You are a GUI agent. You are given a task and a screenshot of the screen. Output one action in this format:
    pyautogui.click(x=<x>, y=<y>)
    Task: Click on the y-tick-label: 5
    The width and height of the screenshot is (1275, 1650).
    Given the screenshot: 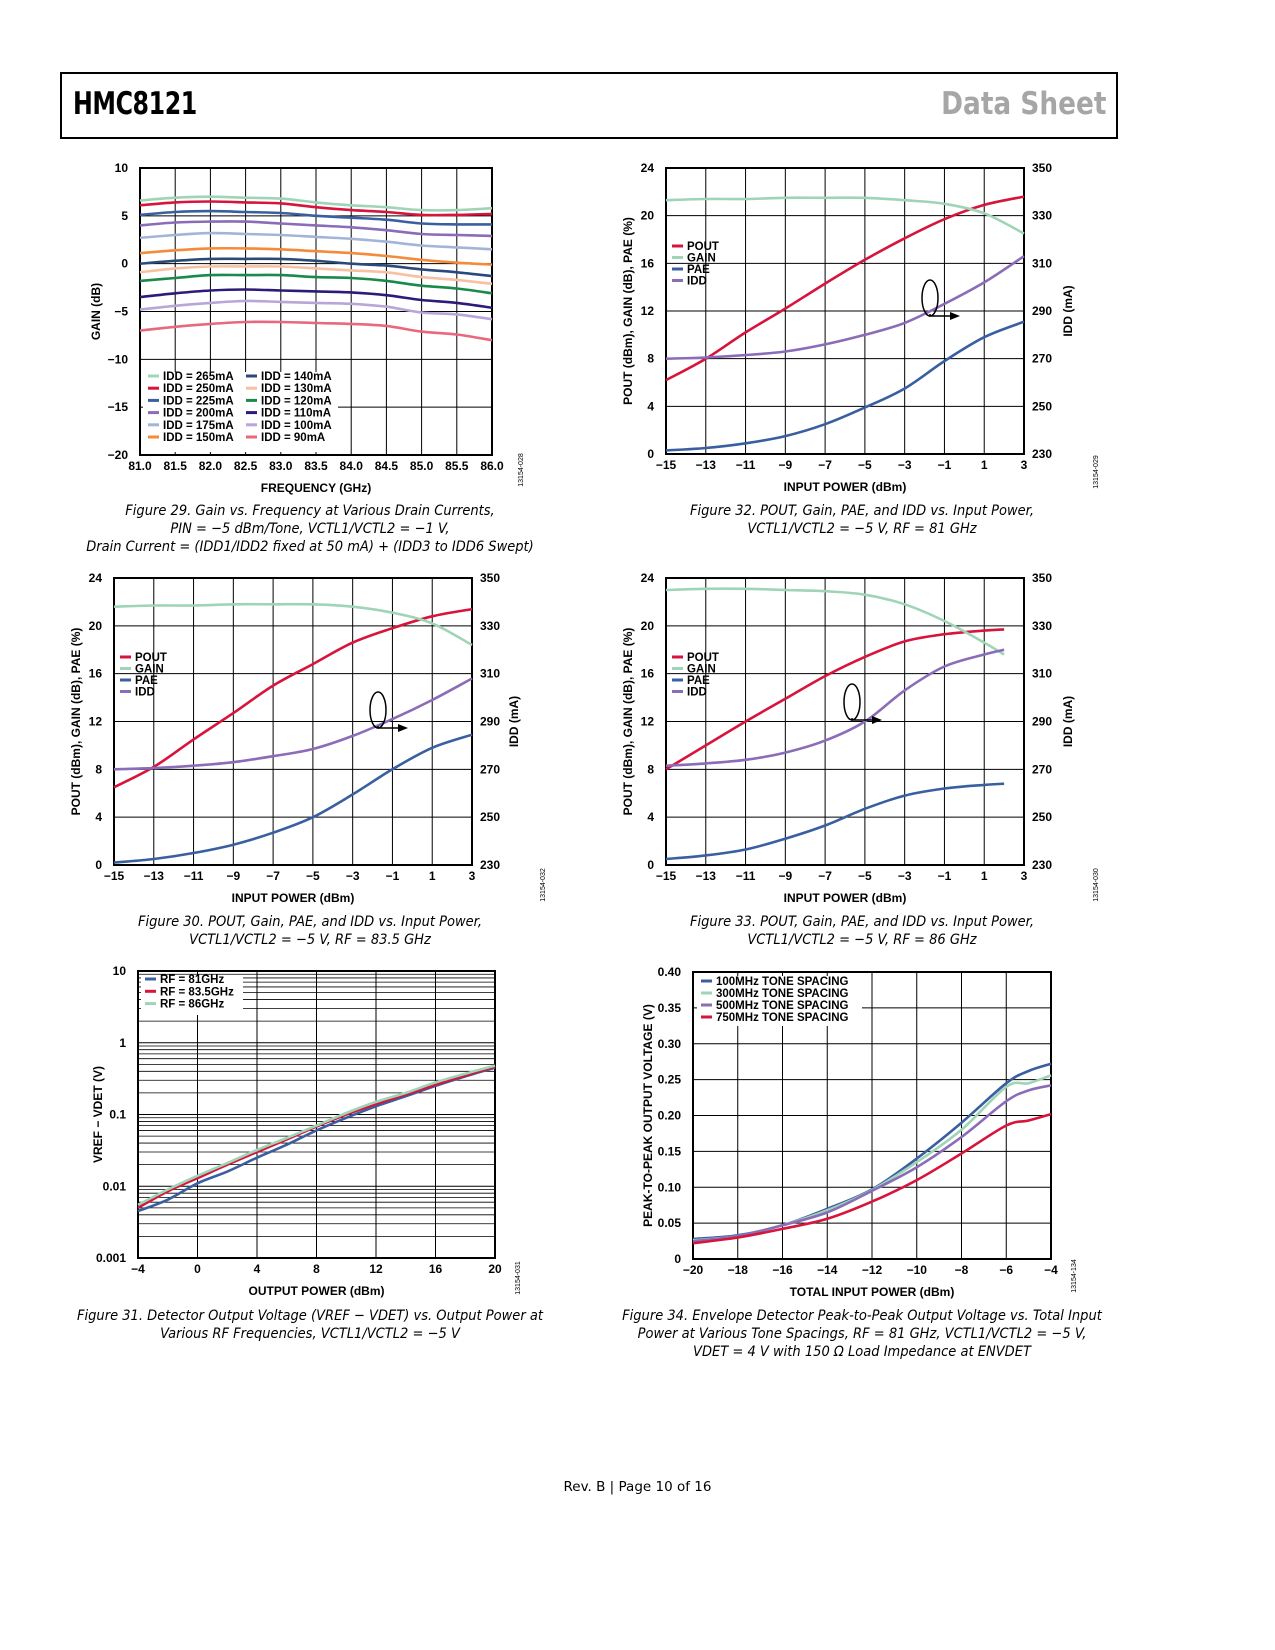 What is the action you would take?
    pyautogui.click(x=124, y=216)
    